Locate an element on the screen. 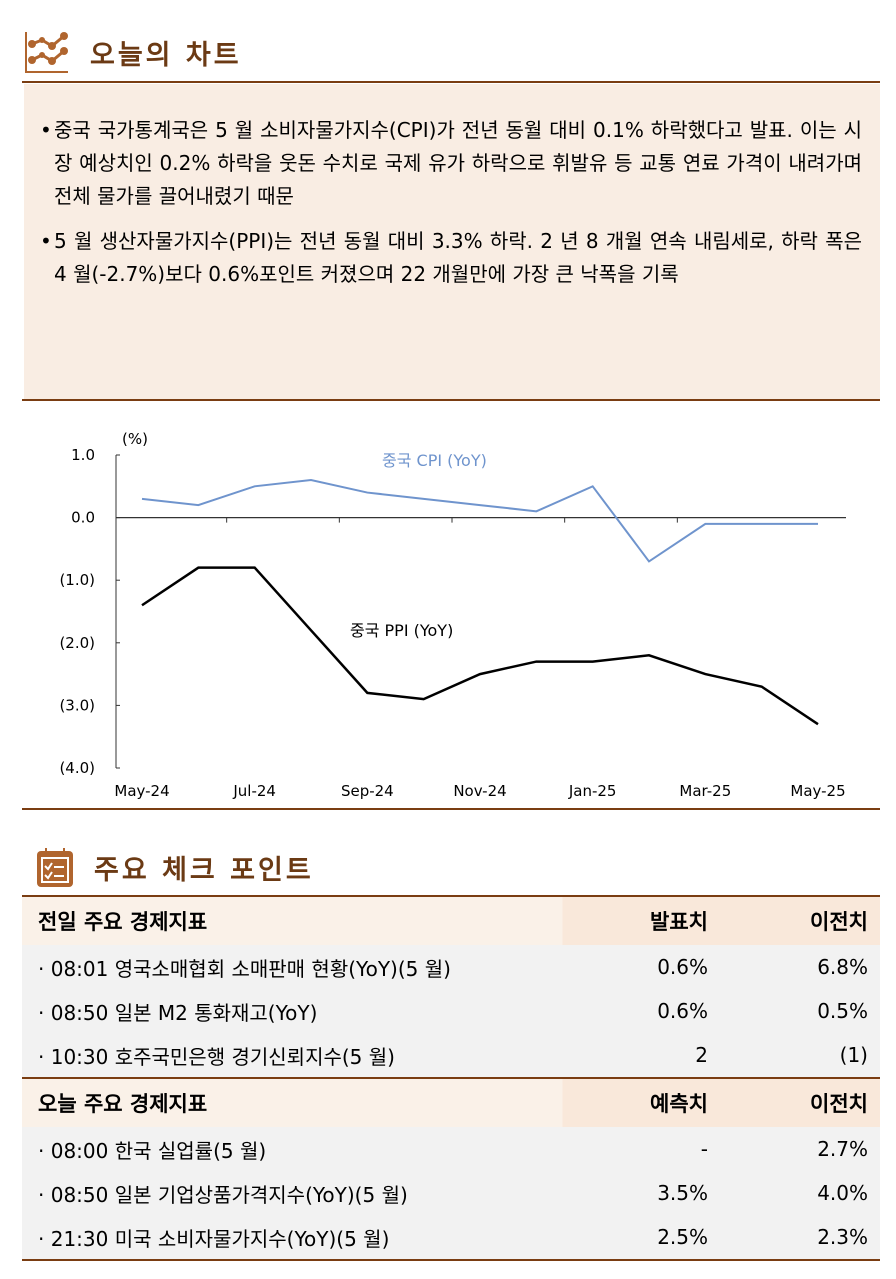 Image resolution: width=896 pixels, height=1279 pixels. table-cell: · 08:01 영국소매협회 소매판매 현황(YoY)(5 월) is located at coordinates (244, 968).